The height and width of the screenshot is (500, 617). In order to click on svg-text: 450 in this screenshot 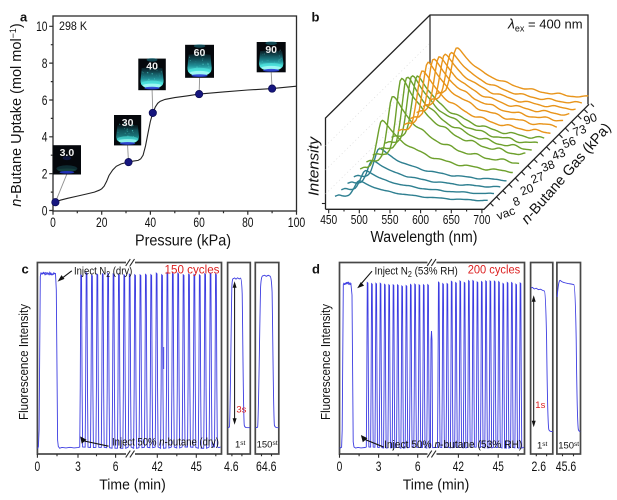, I will do `click(328, 219)`.